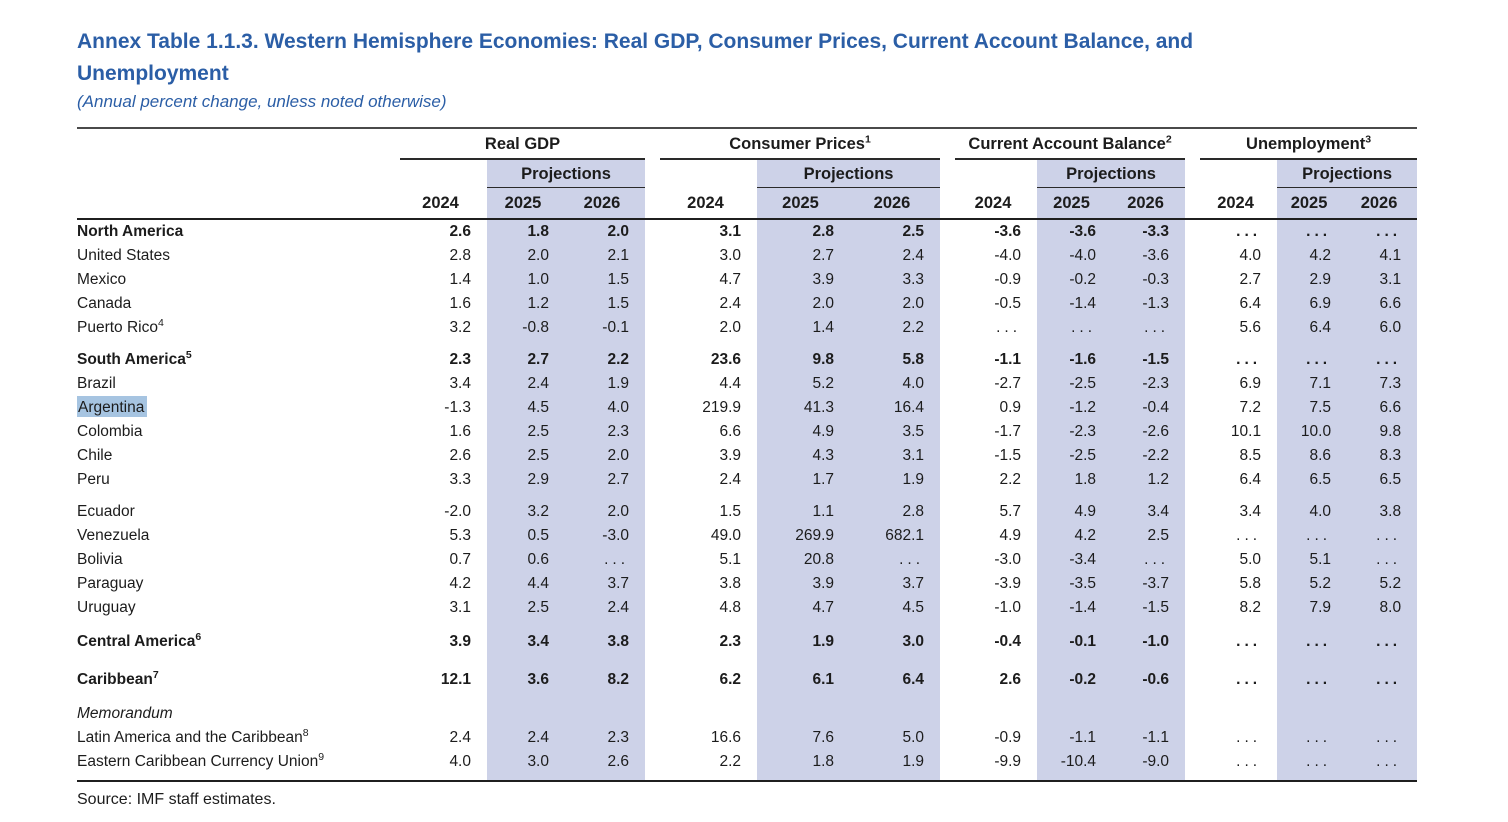  I want to click on footnote-marker: 3, so click(1368, 139).